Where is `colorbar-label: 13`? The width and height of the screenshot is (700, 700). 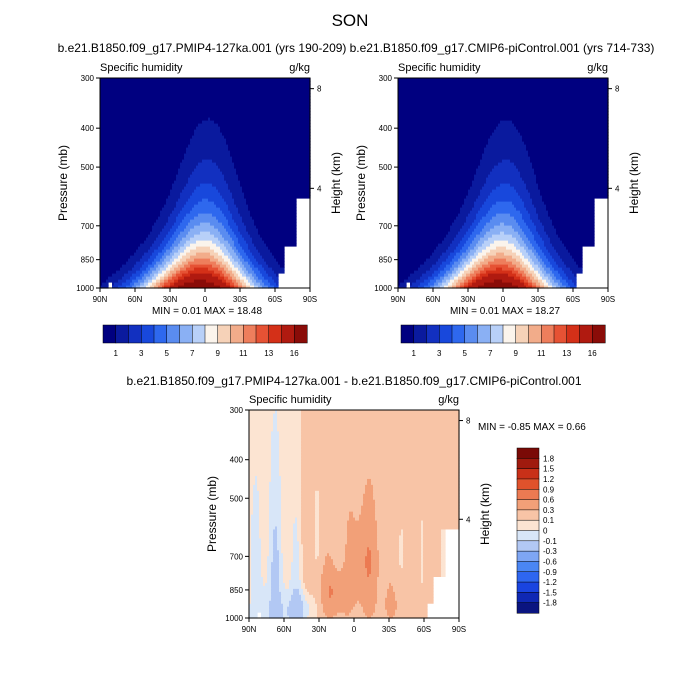
colorbar-label: 13 is located at coordinates (566, 353).